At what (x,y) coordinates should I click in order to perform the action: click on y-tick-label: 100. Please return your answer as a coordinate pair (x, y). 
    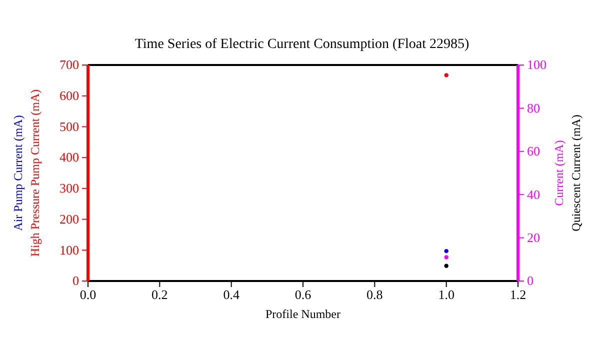
    Looking at the image, I should click on (69, 250).